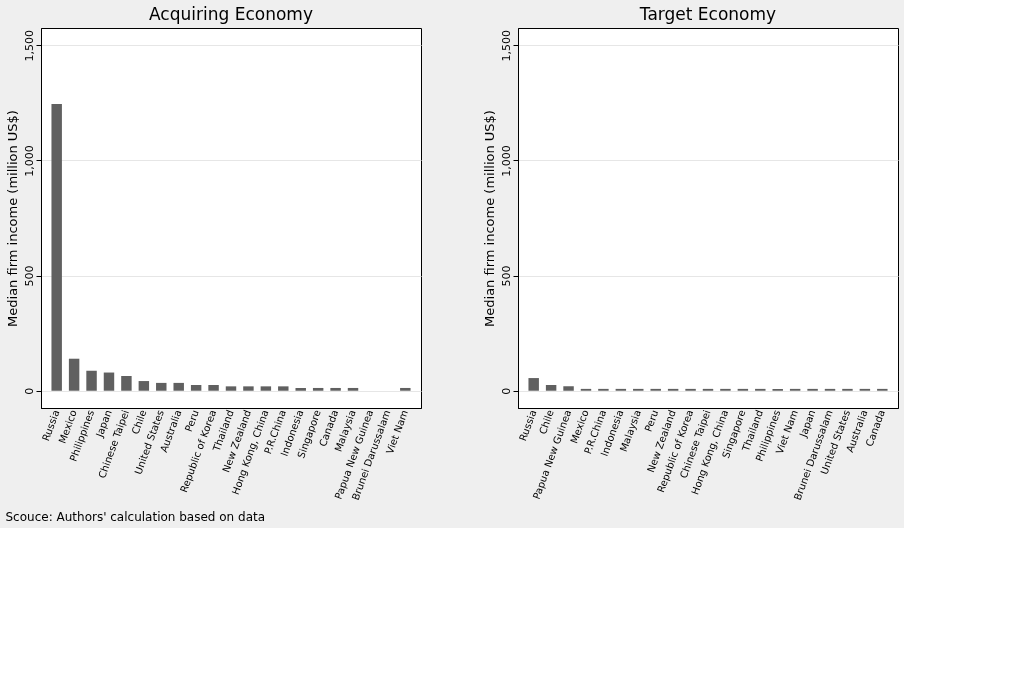  Describe the element at coordinates (103, 424) in the screenshot. I see `x-tick-label: Japan` at that location.